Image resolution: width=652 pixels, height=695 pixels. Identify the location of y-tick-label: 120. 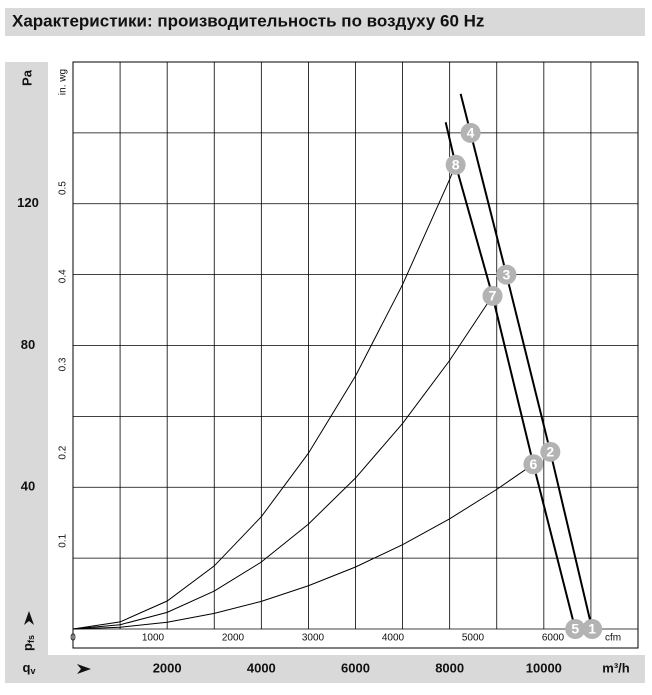
(28, 202).